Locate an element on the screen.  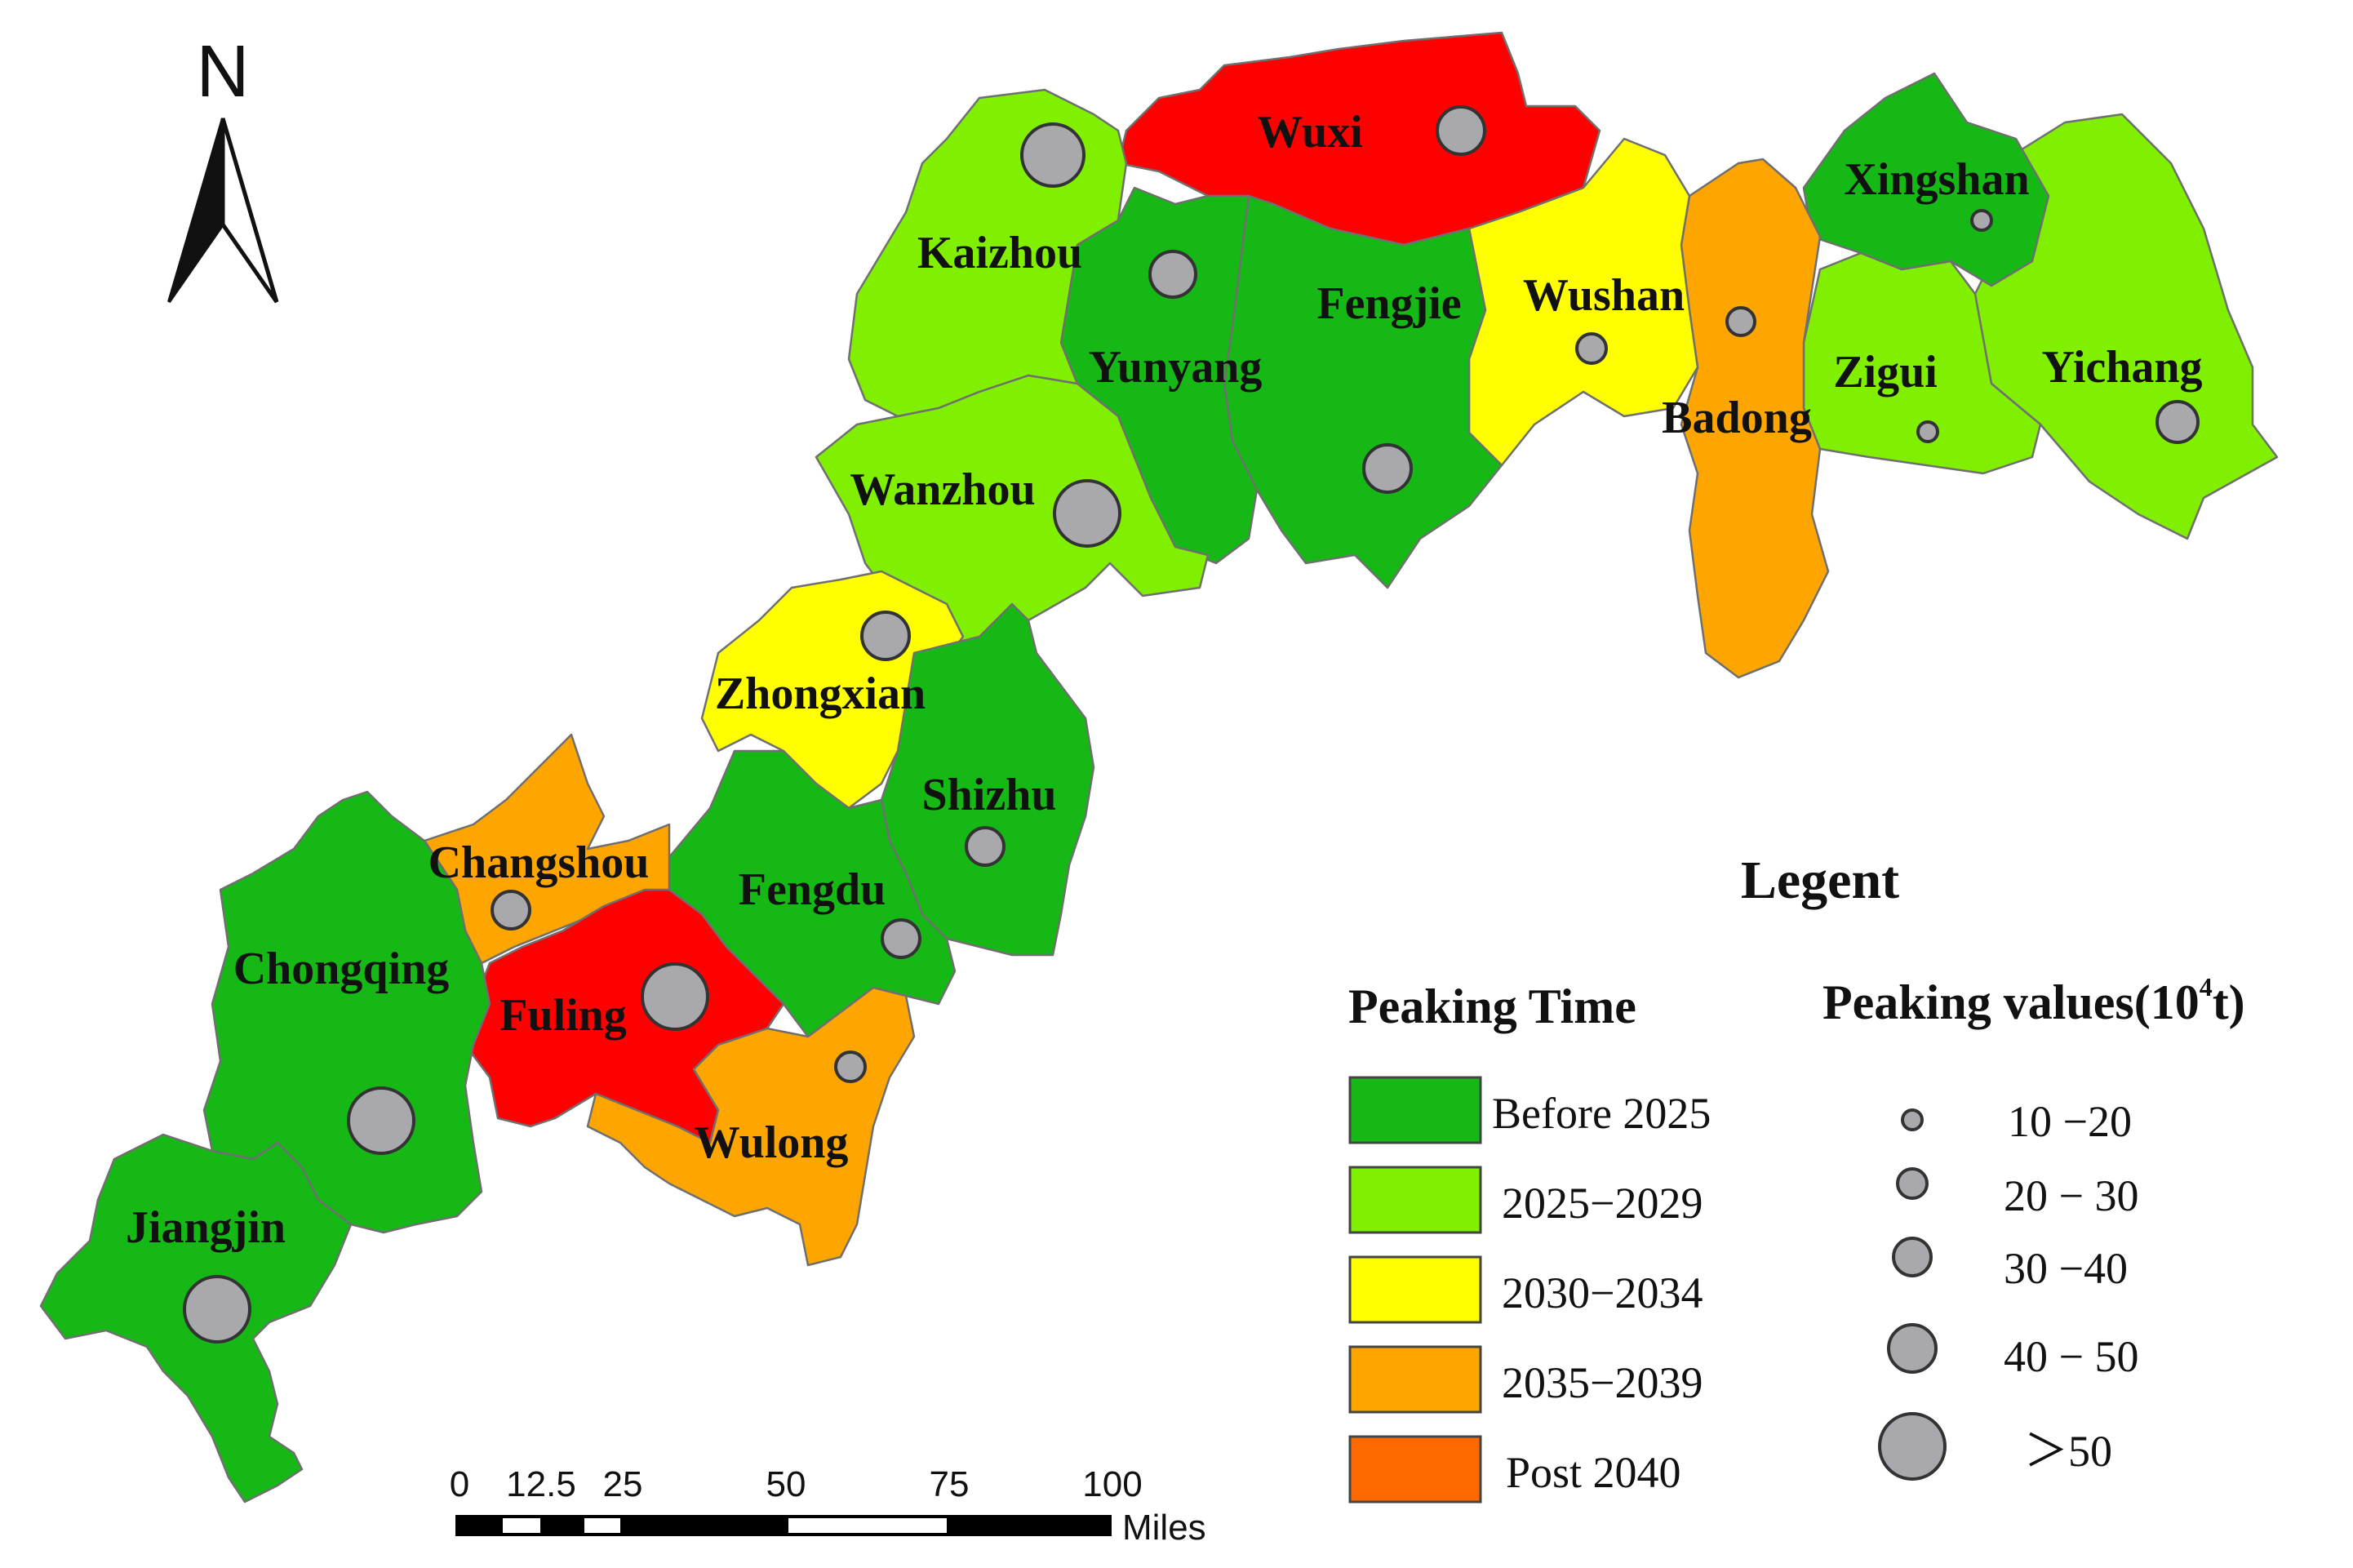
legend-values-heading-unit: t) is located at coordinates (2229, 1002).